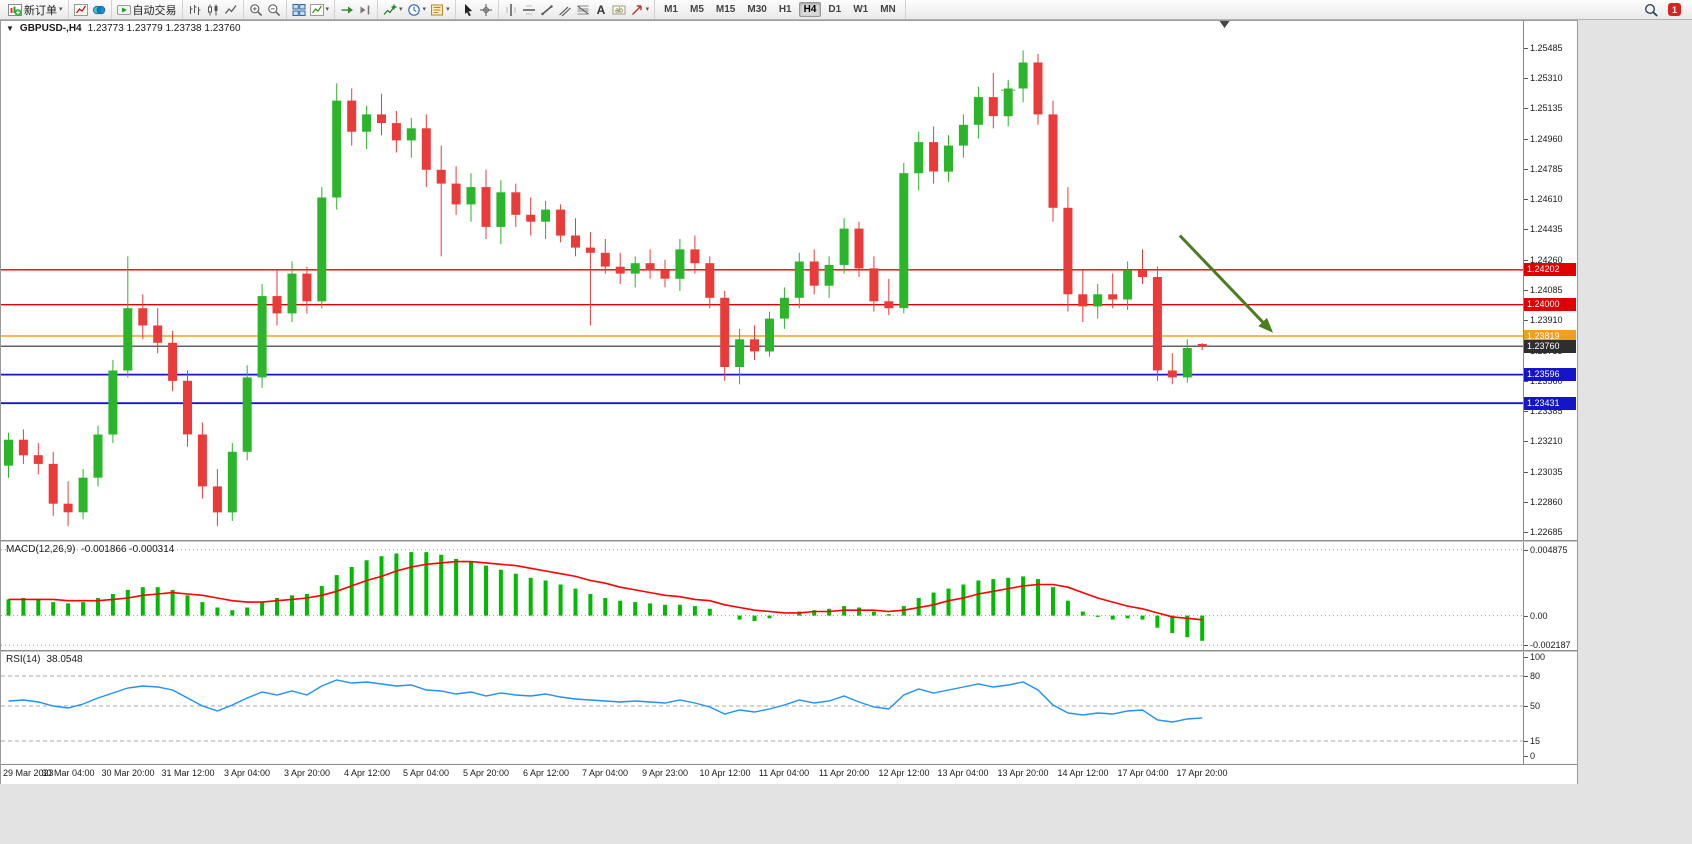  I want to click on time-label: 30 Mar 04:00, so click(68, 773).